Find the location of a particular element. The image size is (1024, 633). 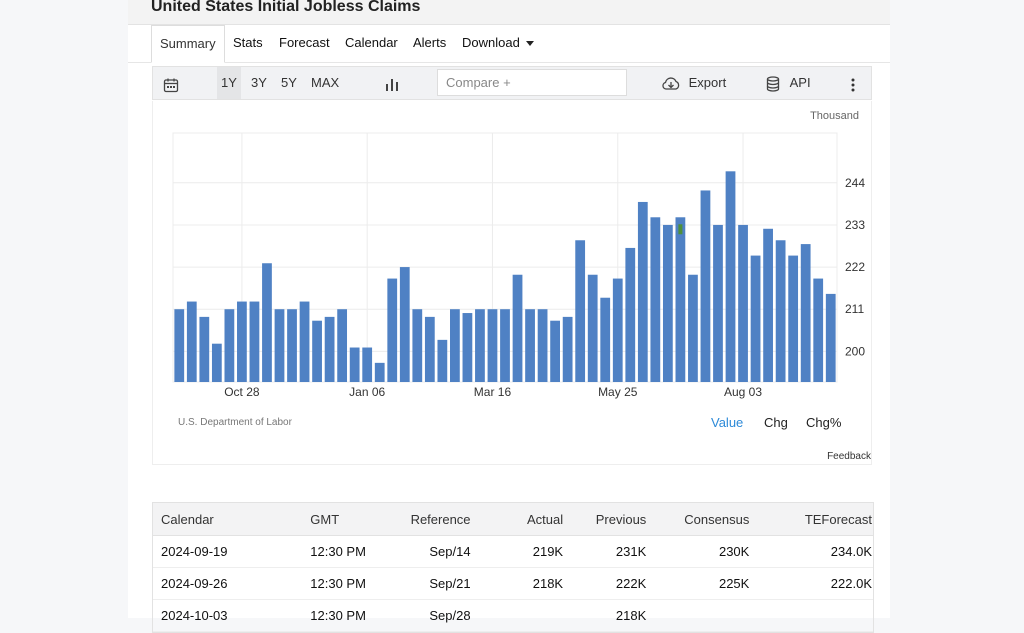

export-label: Export is located at coordinates (707, 82).